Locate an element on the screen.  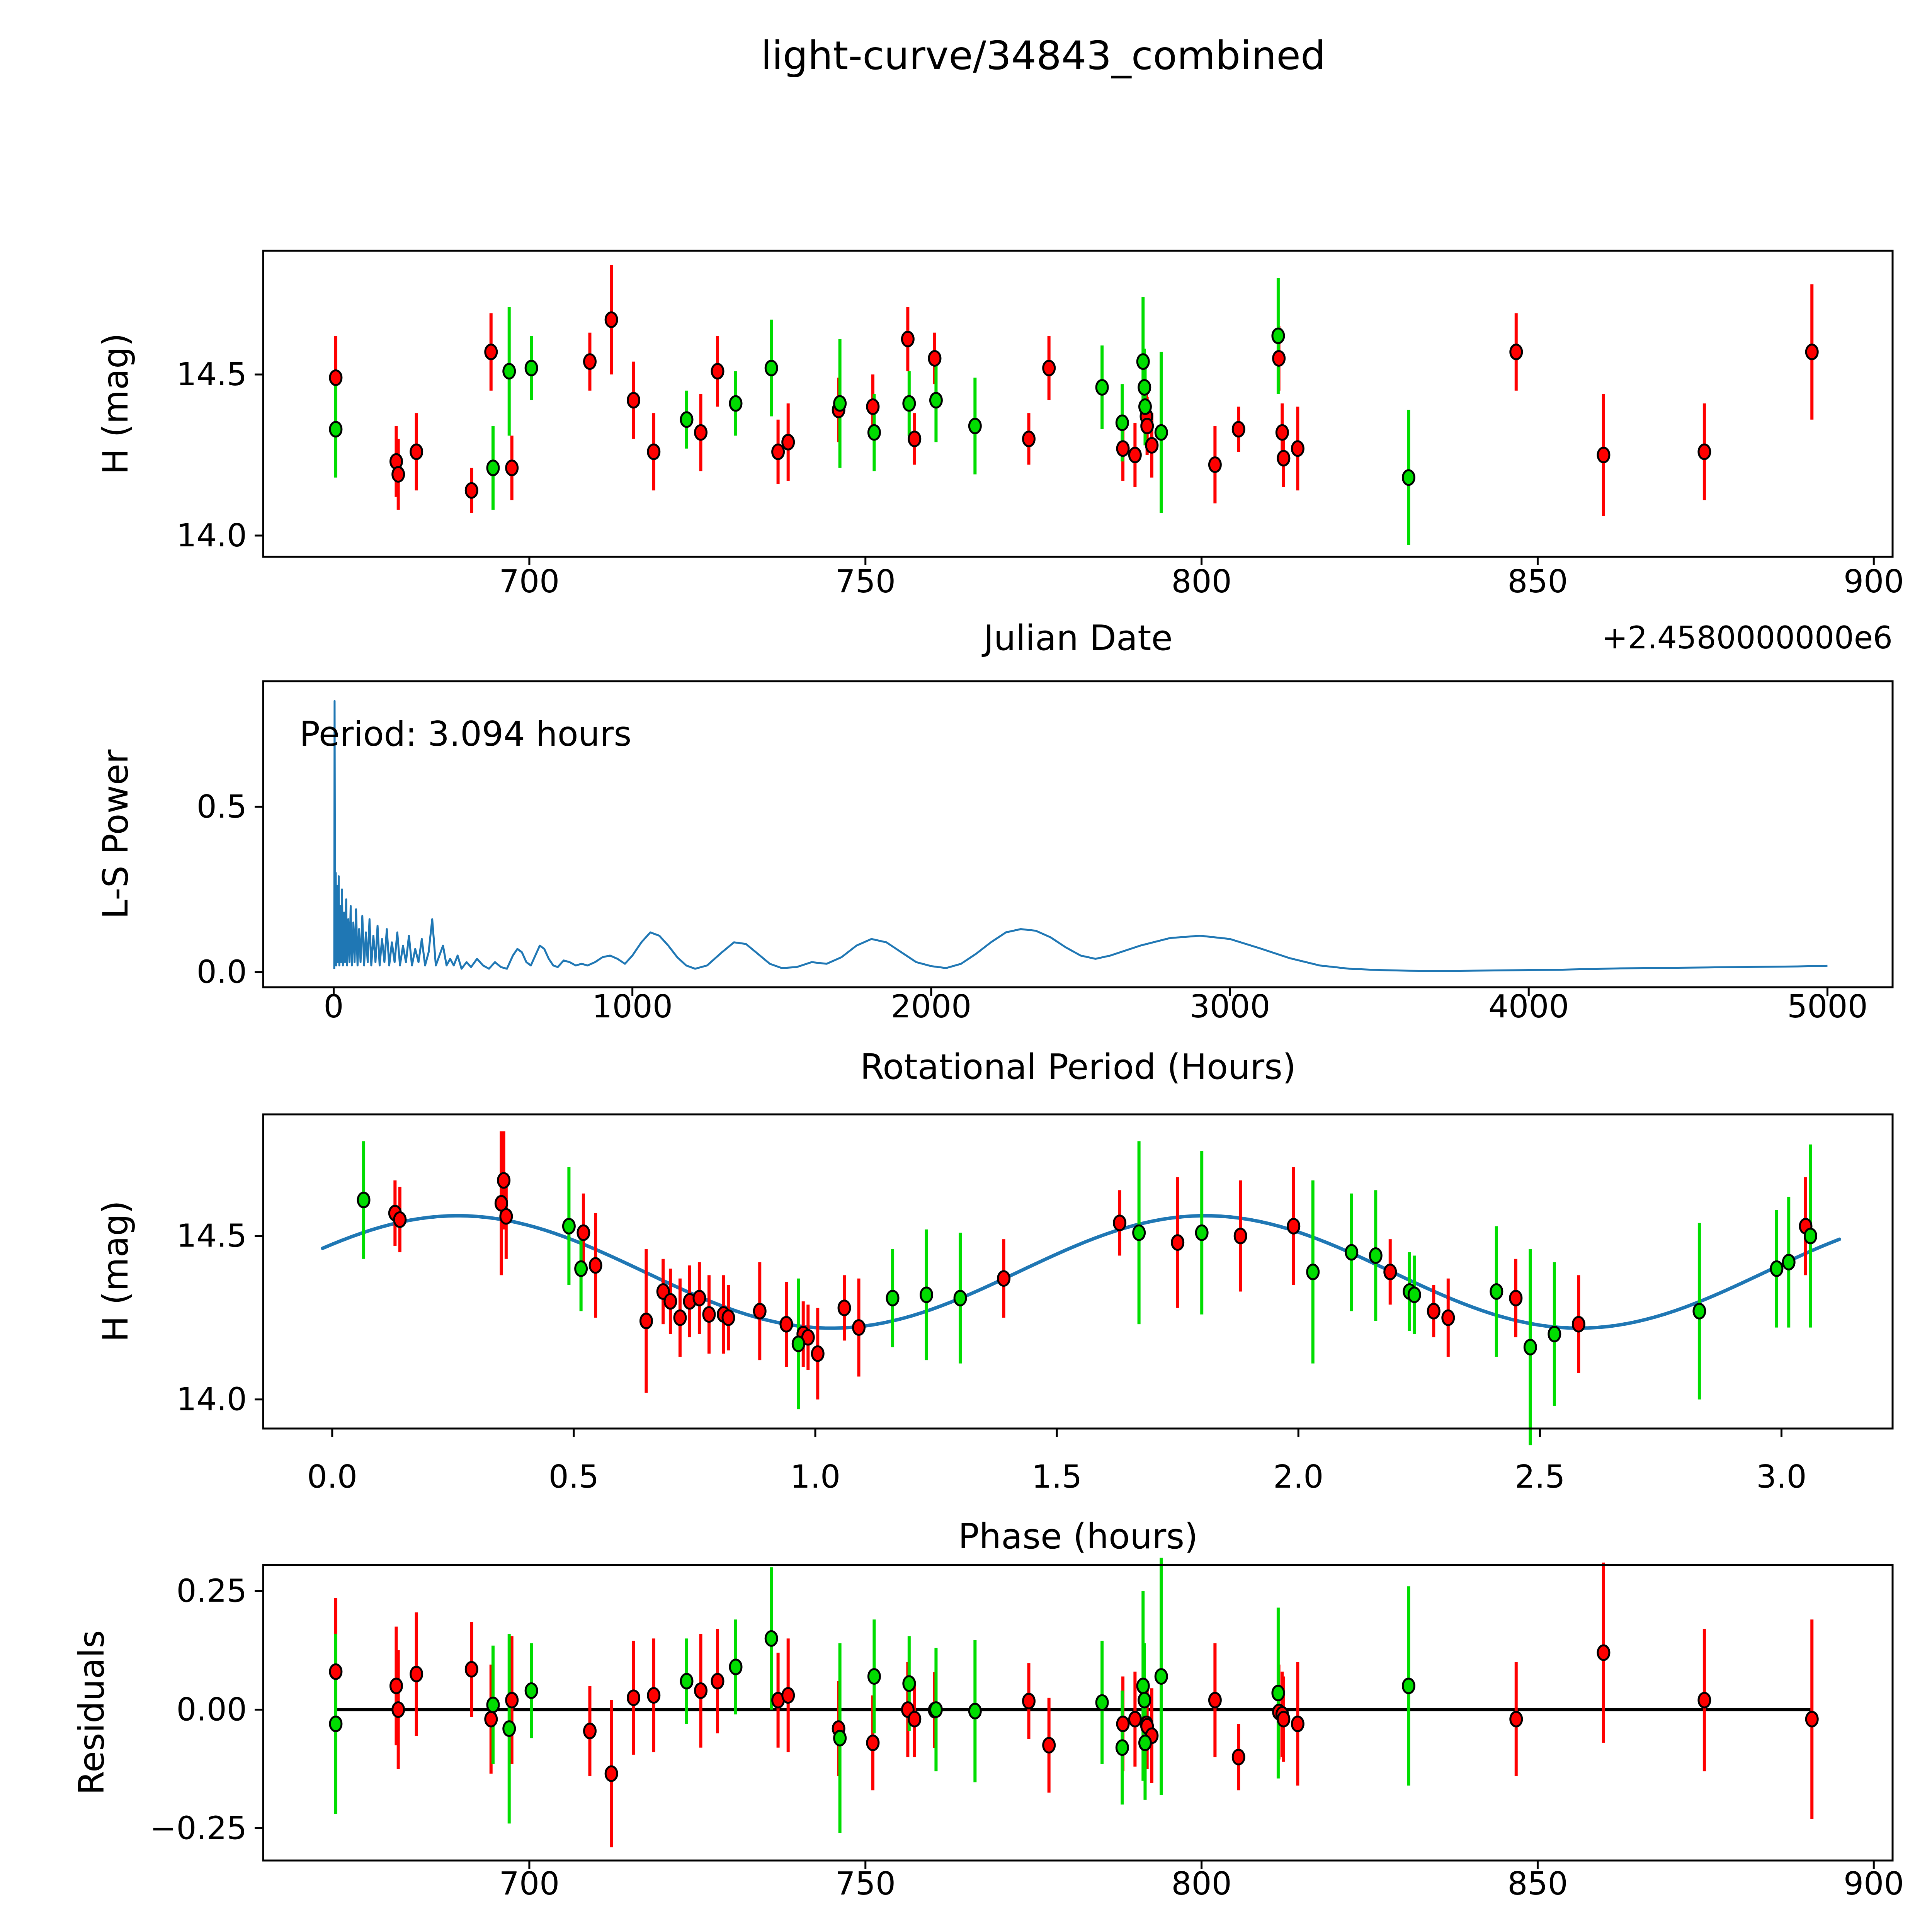
y-tick-label: 14.0 is located at coordinates (212, 1399).